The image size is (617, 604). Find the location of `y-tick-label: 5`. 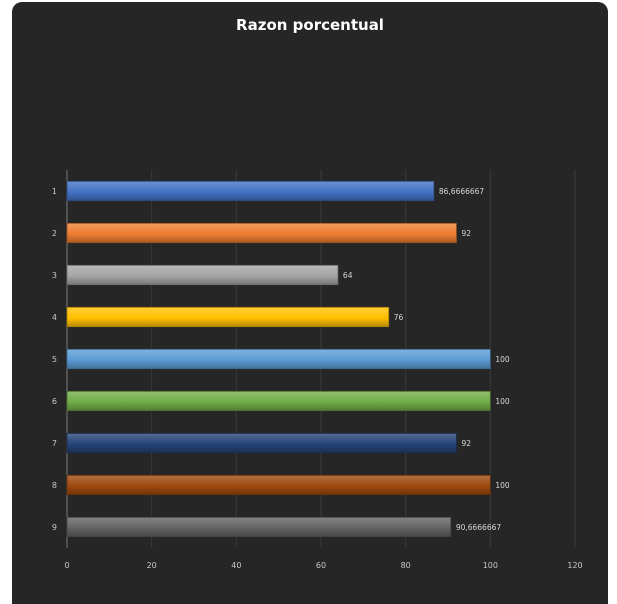

y-tick-label: 5 is located at coordinates (54, 359).